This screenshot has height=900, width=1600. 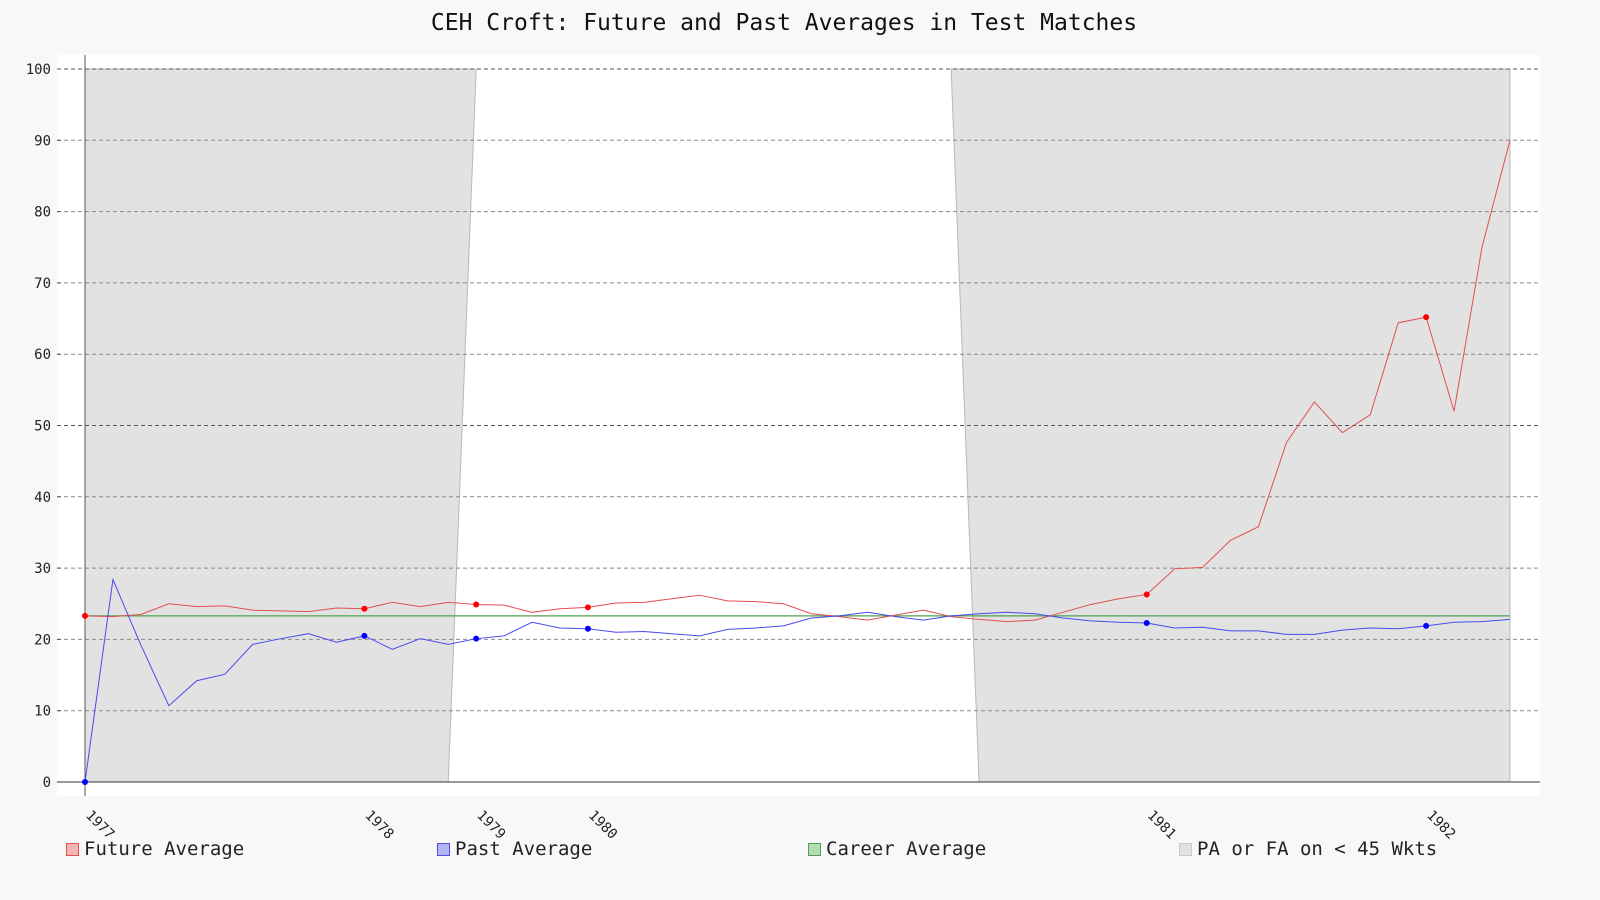 I want to click on legend-label-career-average: Career Average, so click(x=906, y=849).